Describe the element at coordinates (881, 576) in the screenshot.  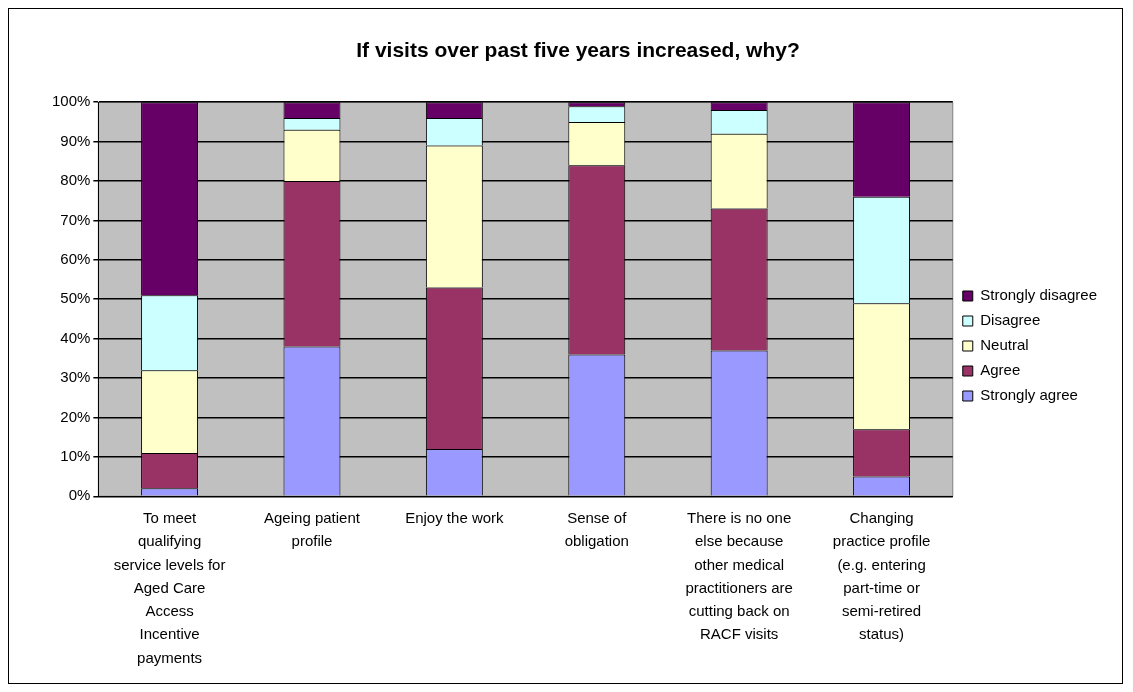
I see `x-tick-label: Changing practice profile (e.g. entering part-time or semi-retired status)` at that location.